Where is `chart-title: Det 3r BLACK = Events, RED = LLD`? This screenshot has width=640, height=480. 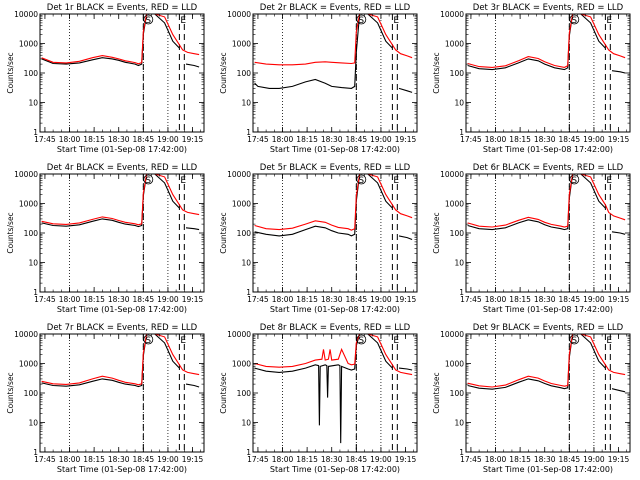 chart-title: Det 3r BLACK = Events, RED = LLD is located at coordinates (548, 8).